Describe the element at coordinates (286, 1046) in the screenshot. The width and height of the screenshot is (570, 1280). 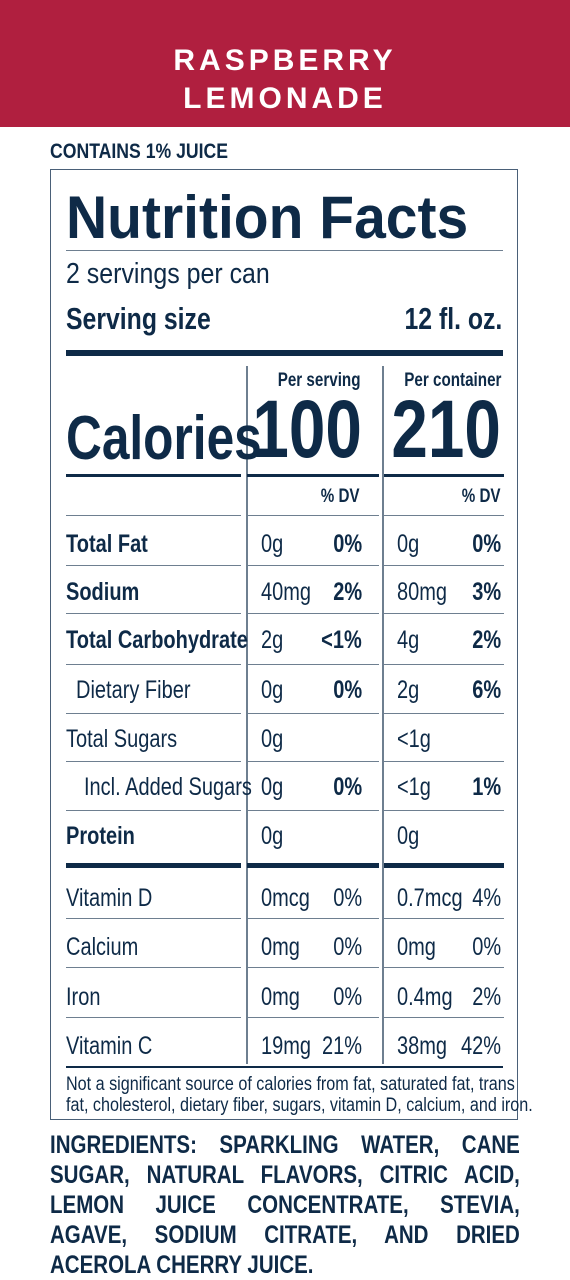
I see `serving-amount: 19mg` at that location.